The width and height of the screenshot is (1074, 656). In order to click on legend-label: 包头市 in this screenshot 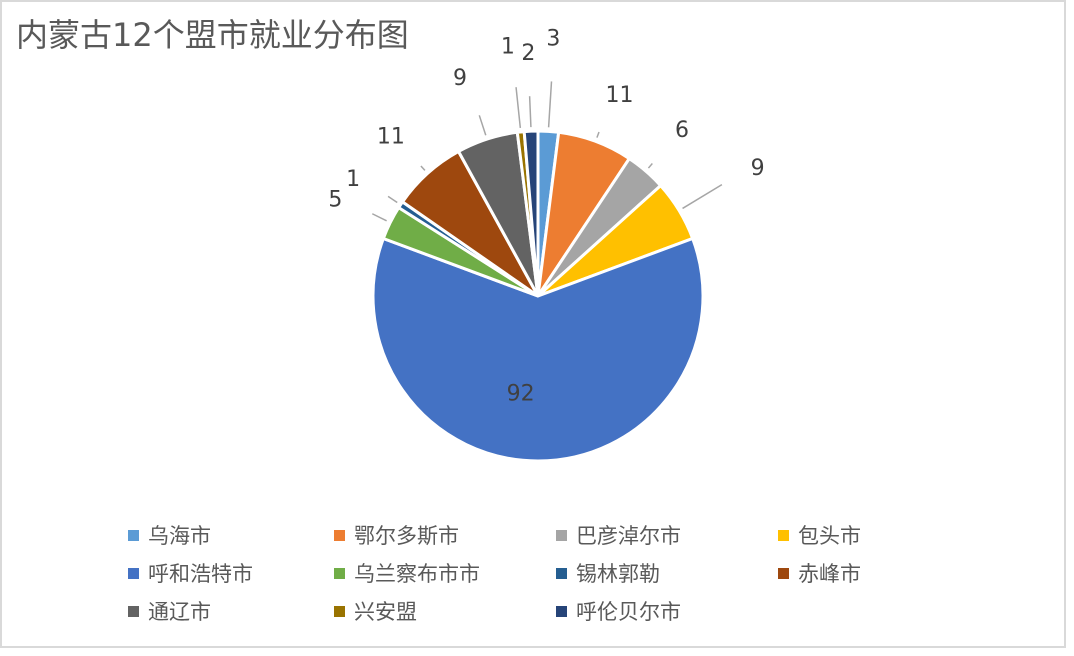, I will do `click(829, 536)`.